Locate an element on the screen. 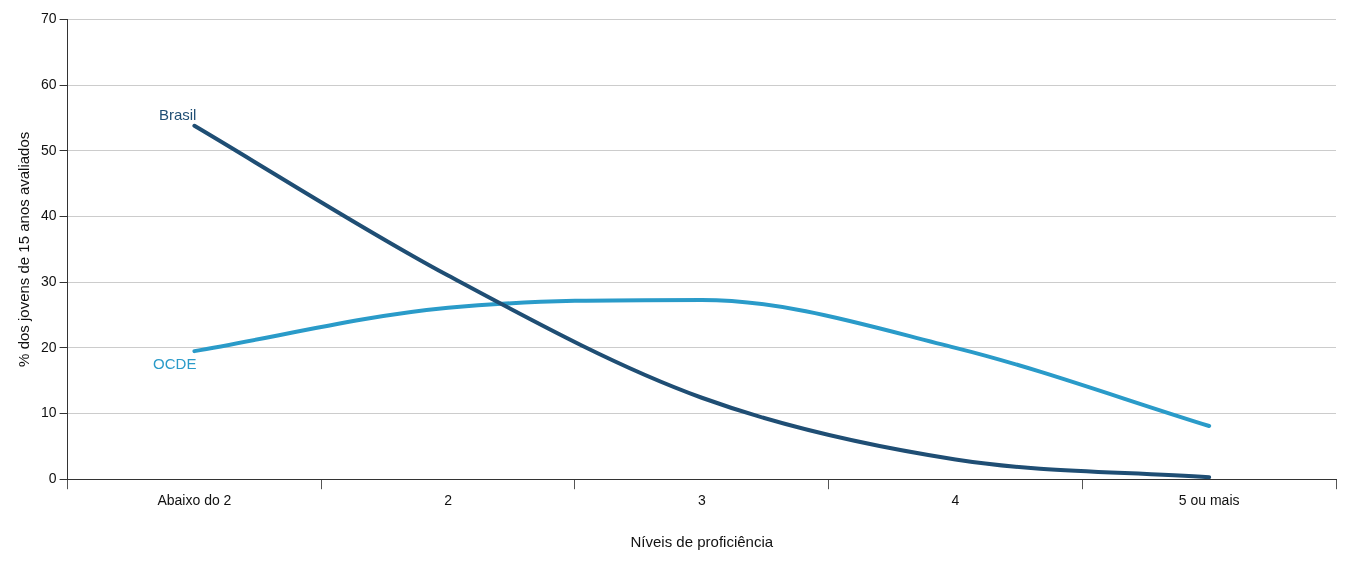 This screenshot has height=564, width=1354. x-tick-label: 3 is located at coordinates (701, 500).